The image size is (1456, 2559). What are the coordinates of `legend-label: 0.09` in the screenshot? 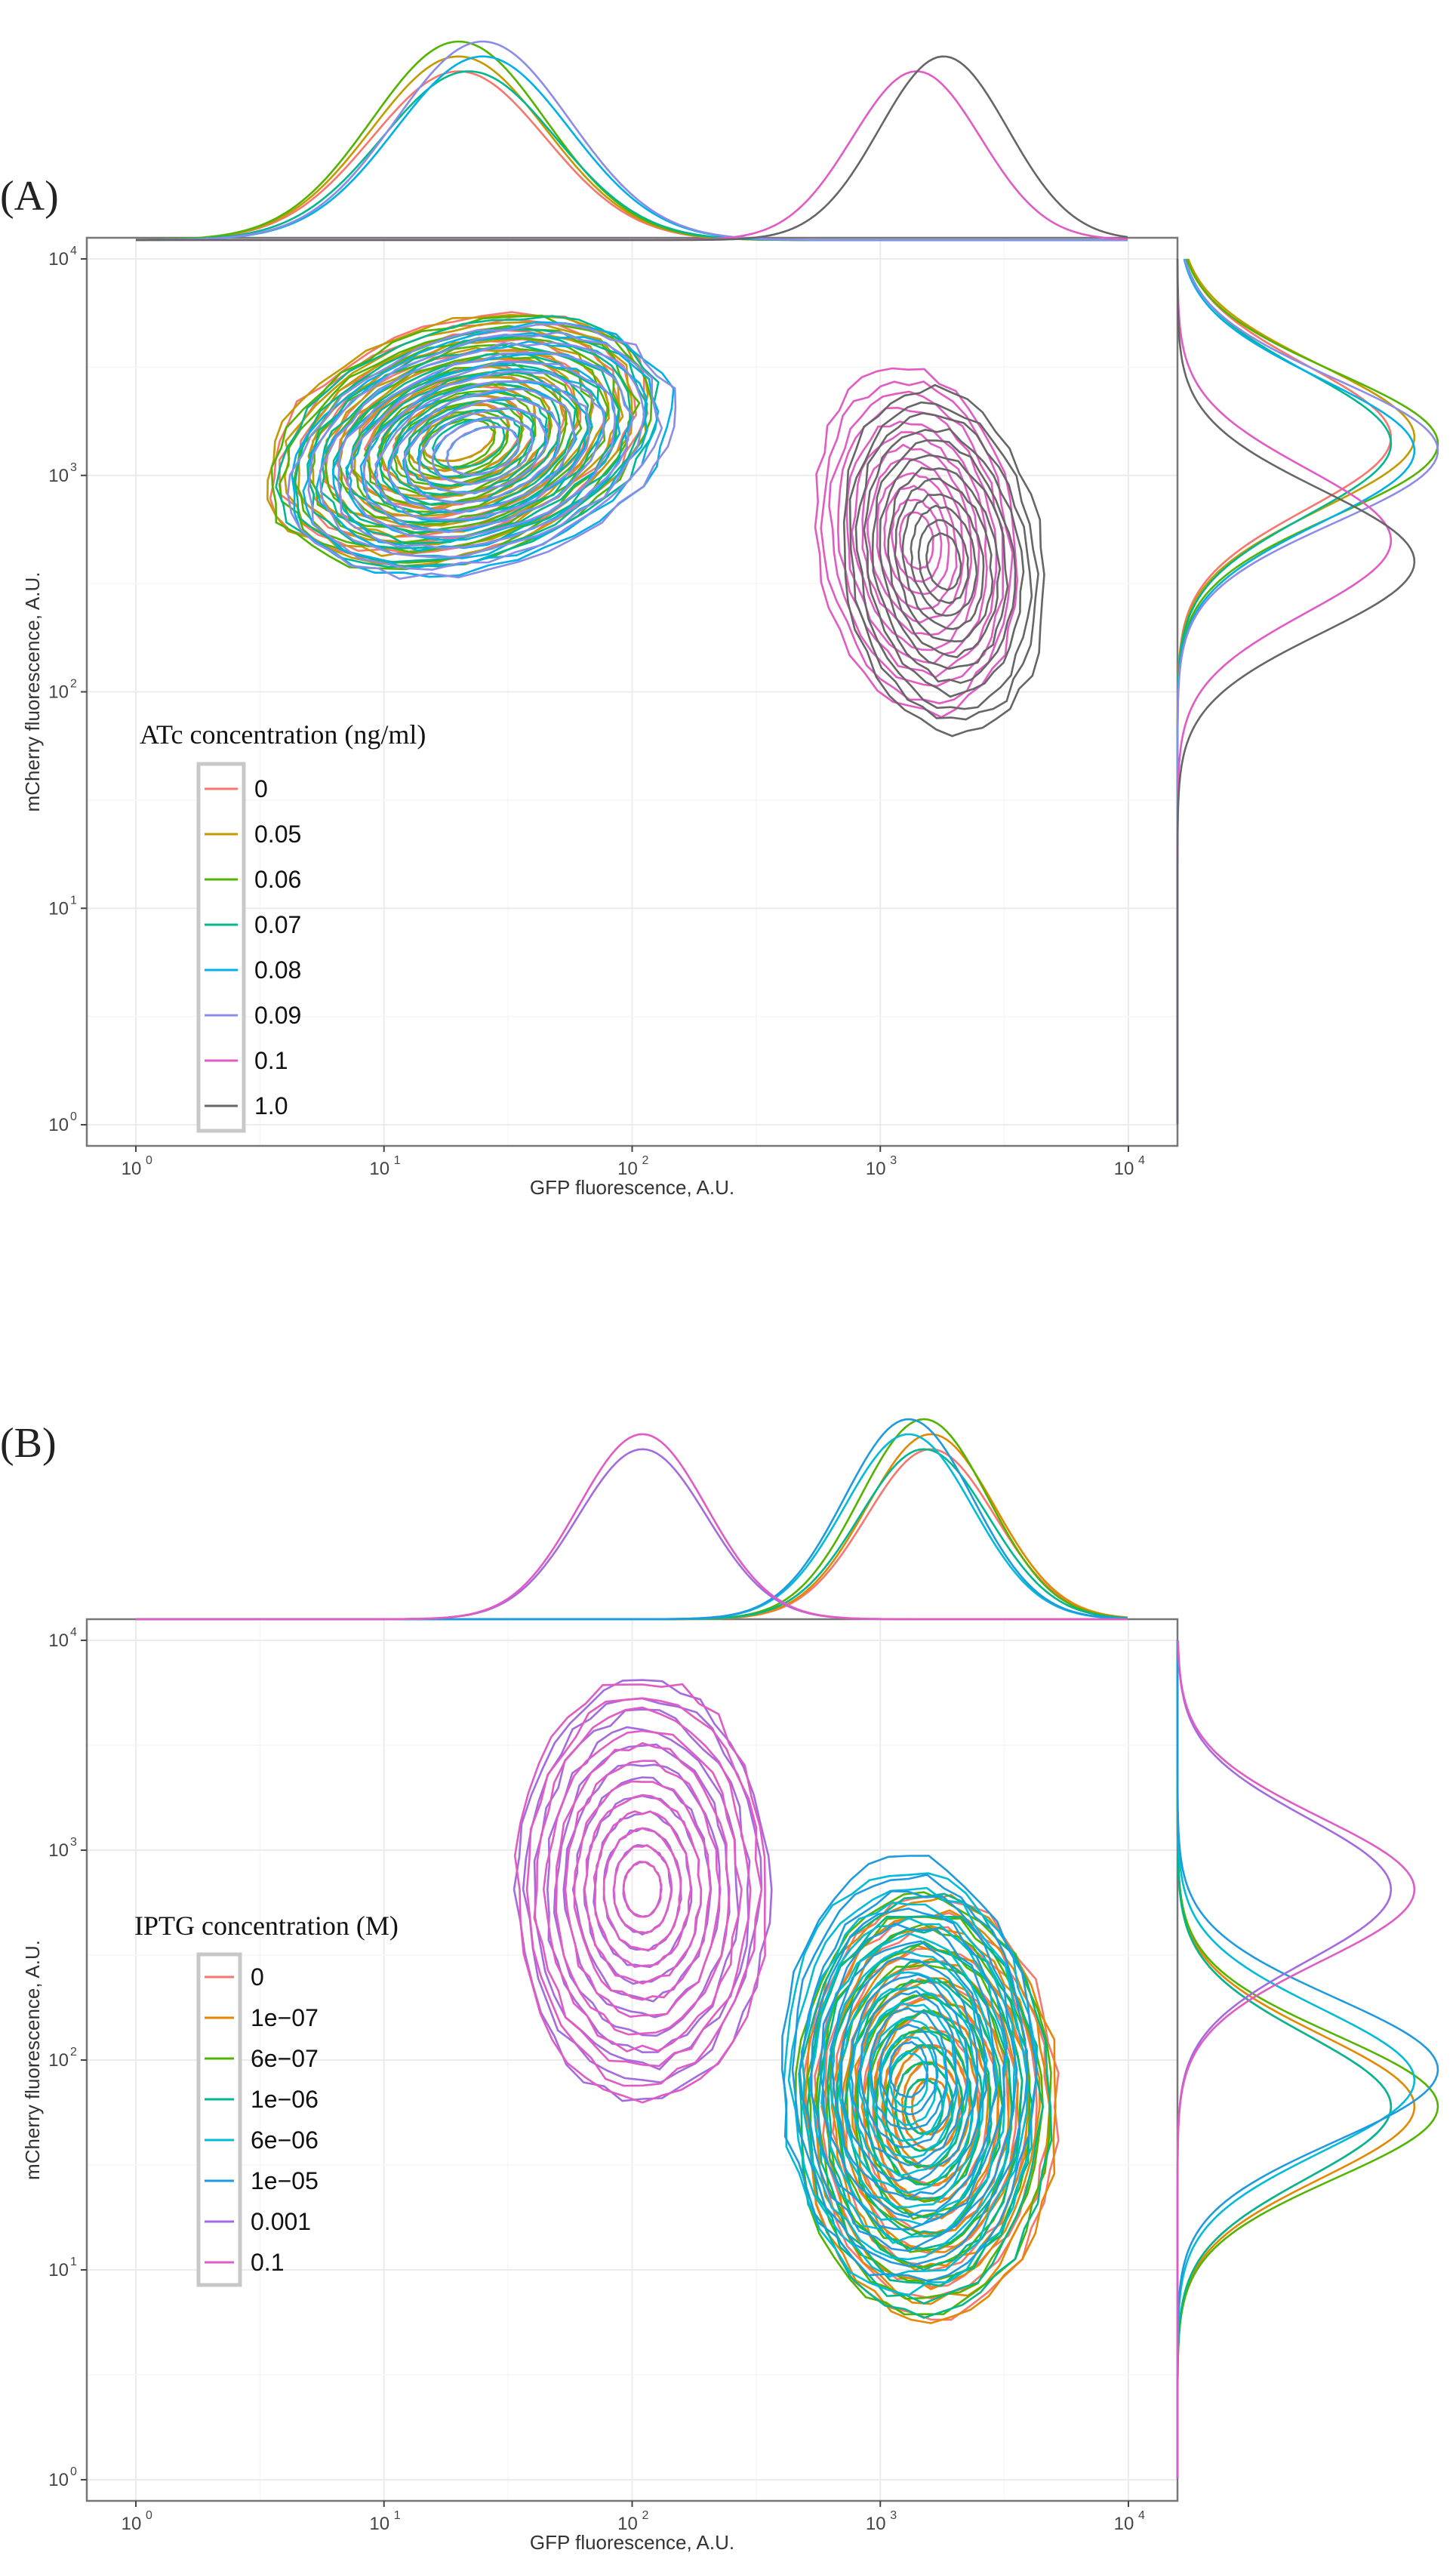 It's located at (277, 1015).